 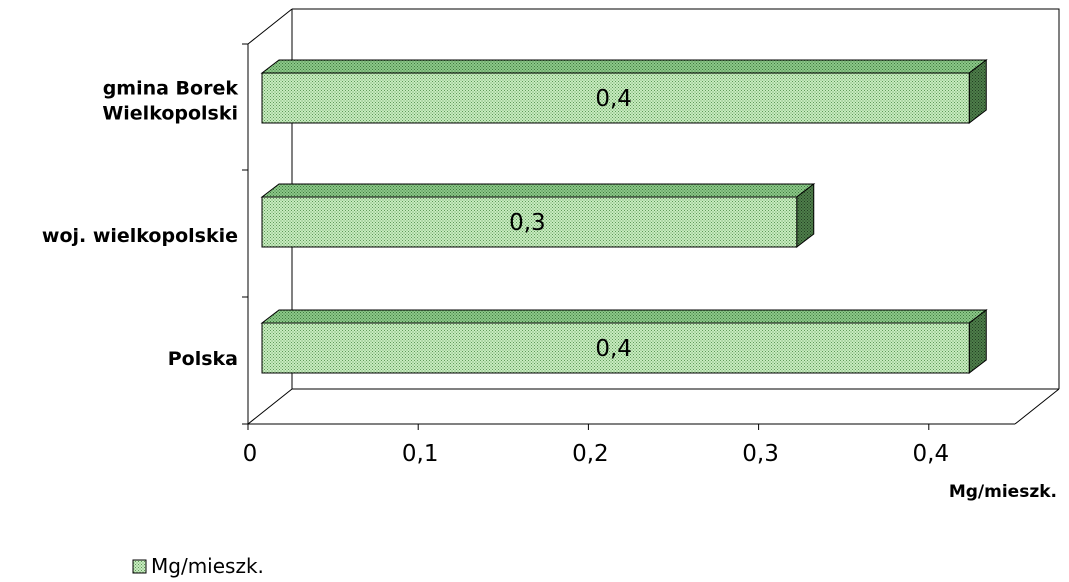 I want to click on floor-right-edge, so click(x=1037, y=406).